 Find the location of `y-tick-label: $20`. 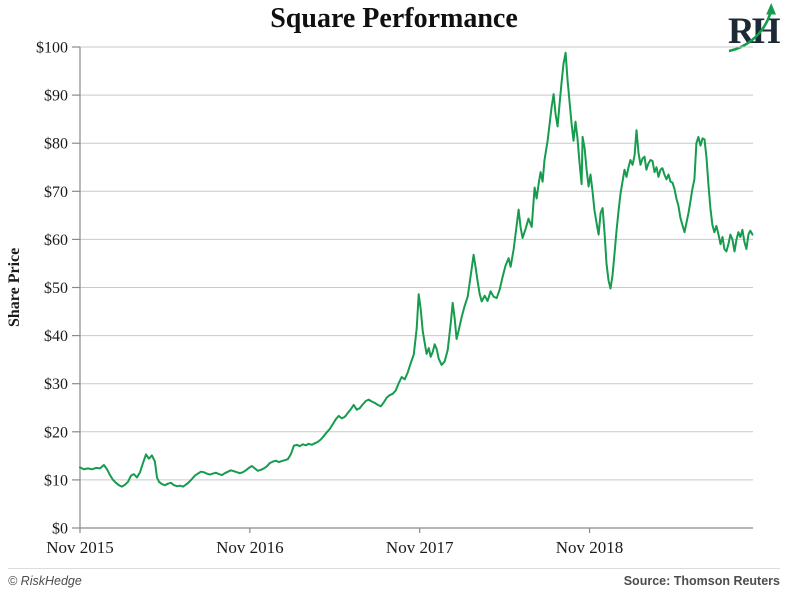

y-tick-label: $20 is located at coordinates (56, 432).